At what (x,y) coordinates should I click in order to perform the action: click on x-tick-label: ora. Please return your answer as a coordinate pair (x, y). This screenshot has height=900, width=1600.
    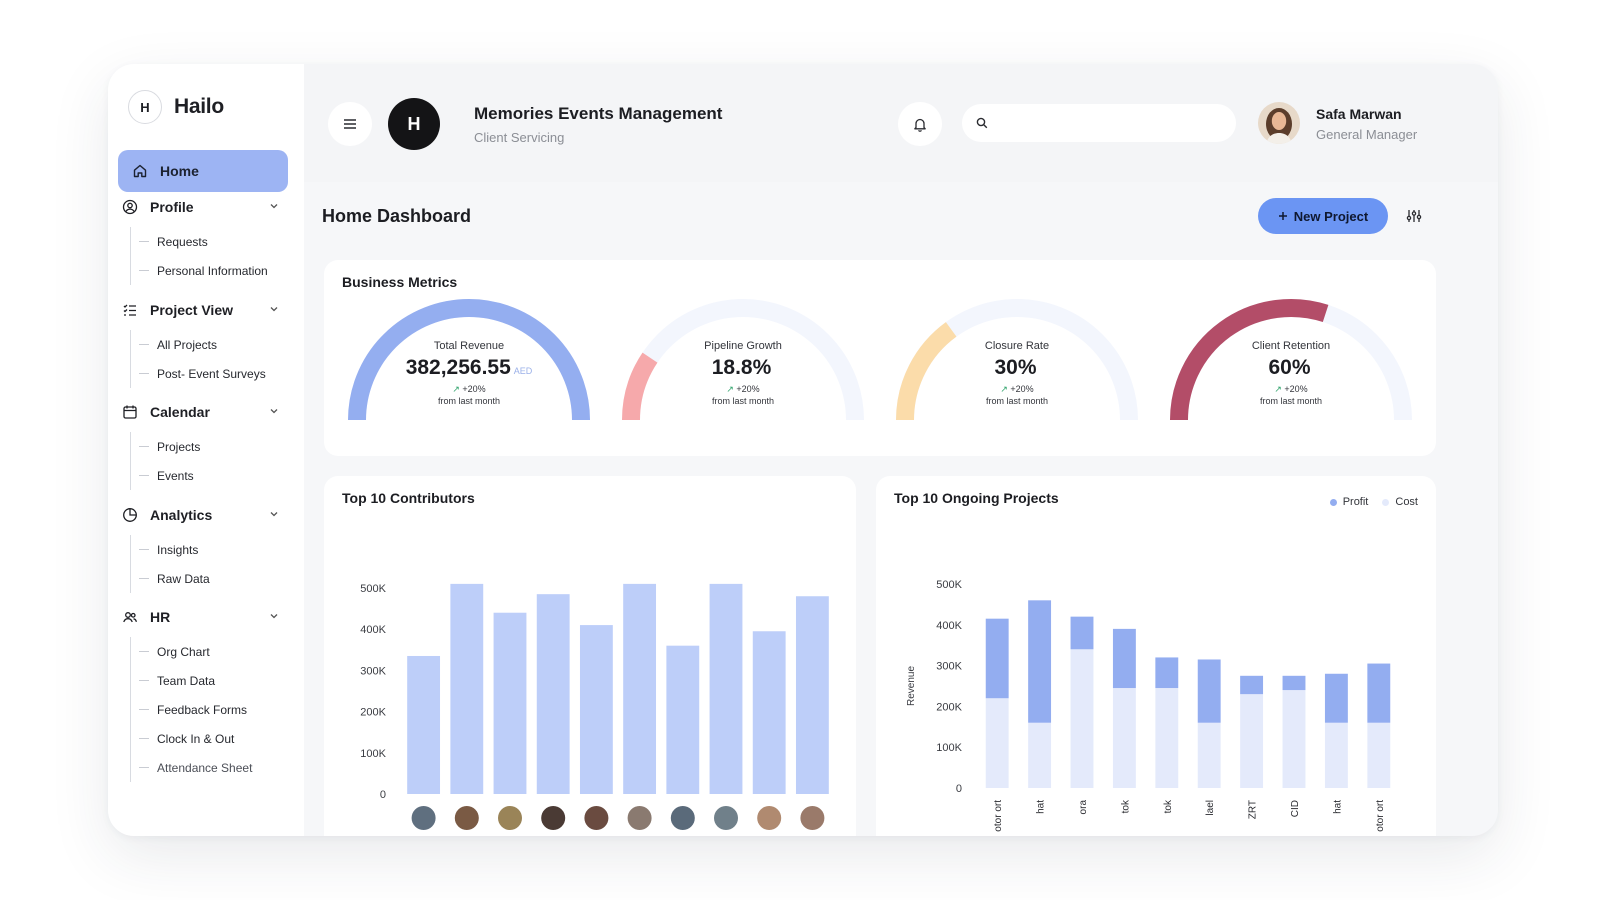
    Looking at the image, I should click on (1083, 807).